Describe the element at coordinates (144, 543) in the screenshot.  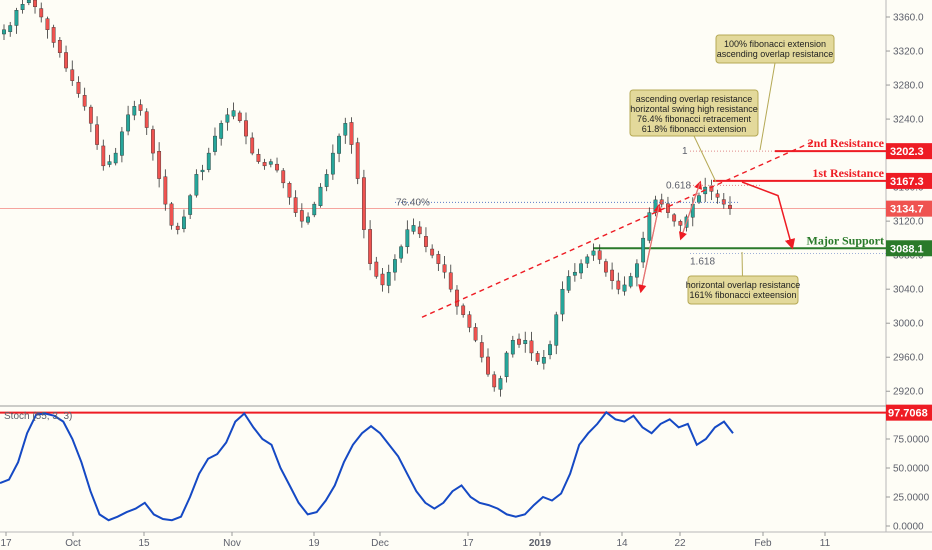
I see `time-tick-label: 15` at that location.